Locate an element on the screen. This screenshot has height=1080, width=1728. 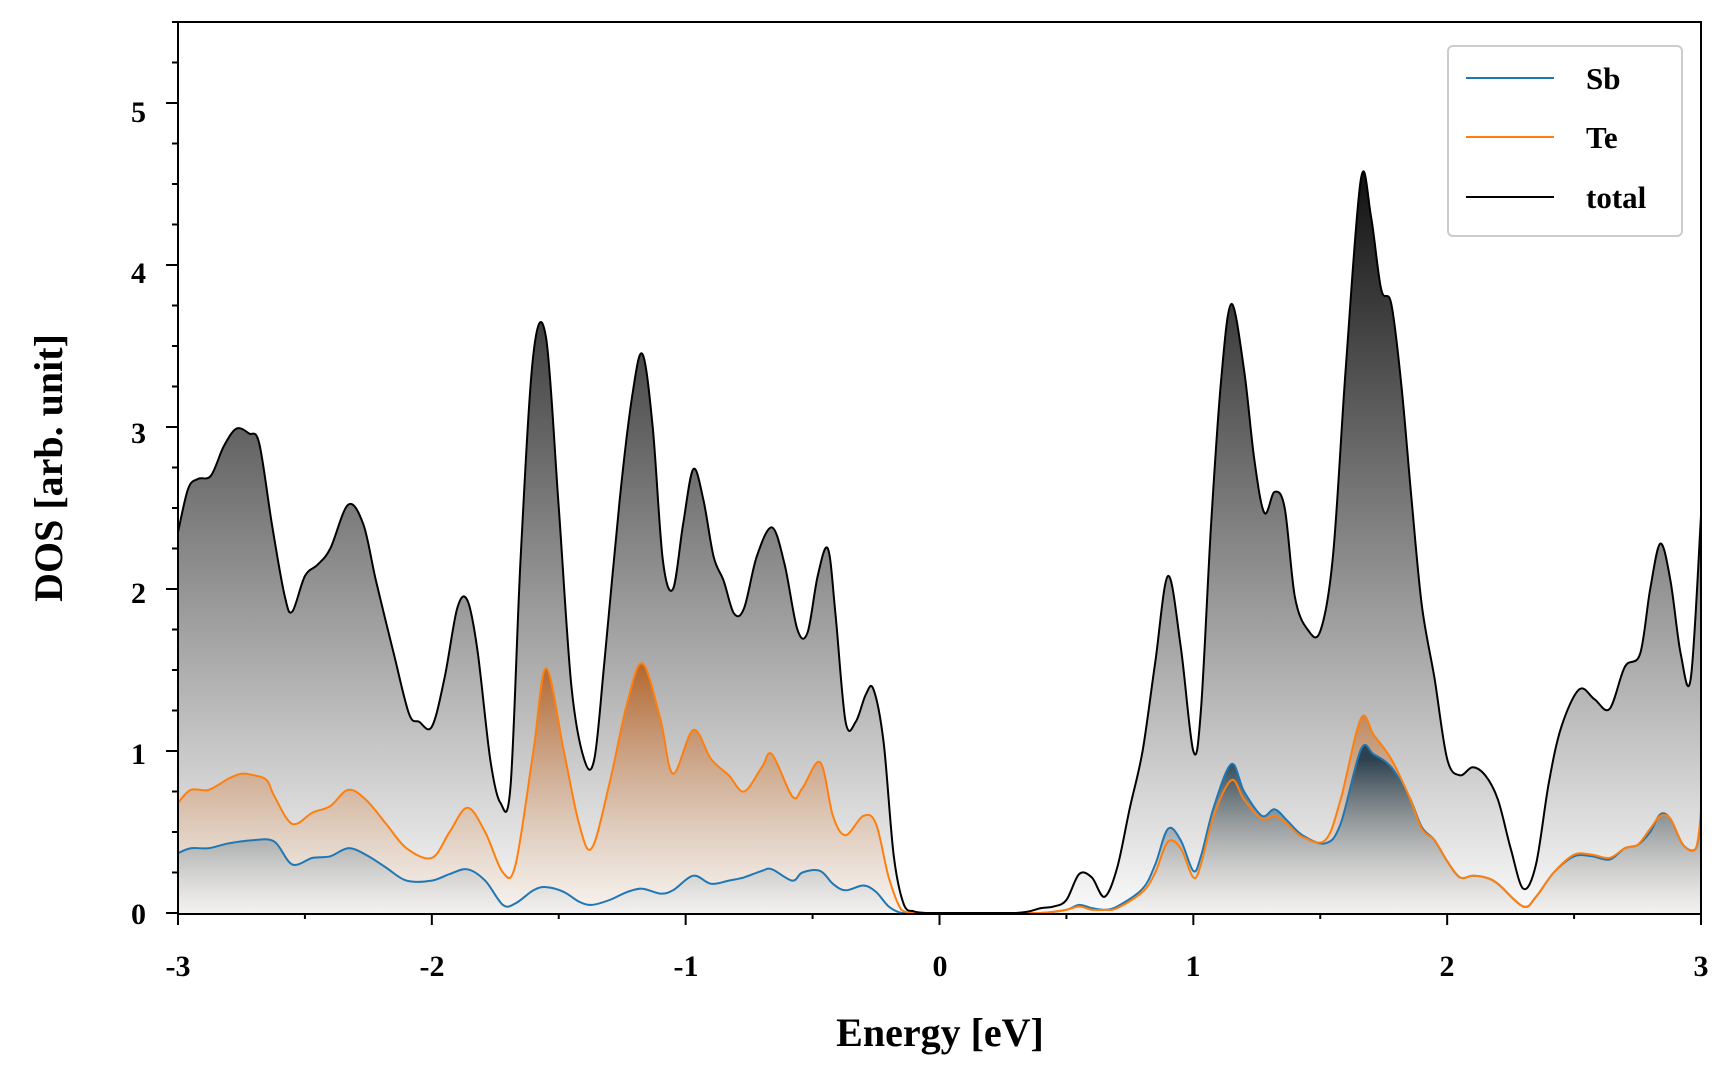
x-tick-label: 0 is located at coordinates (940, 966).